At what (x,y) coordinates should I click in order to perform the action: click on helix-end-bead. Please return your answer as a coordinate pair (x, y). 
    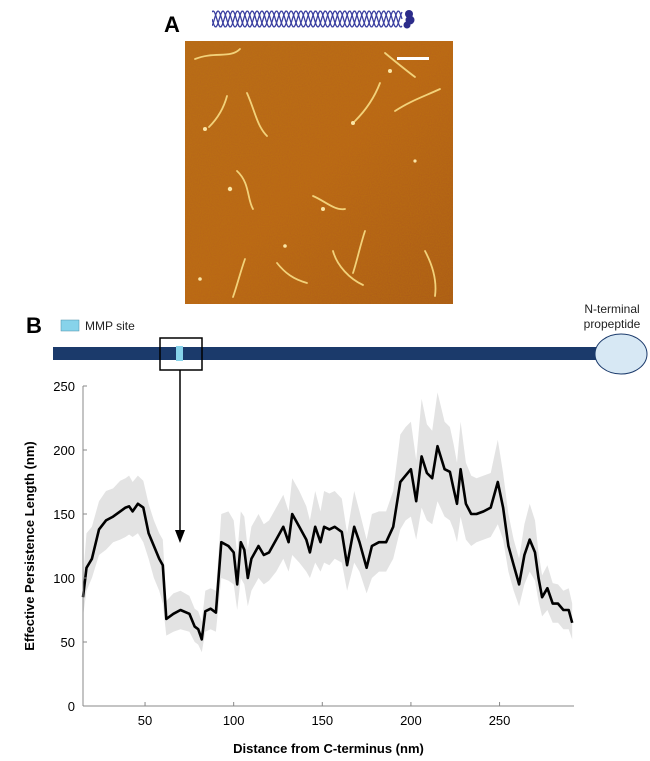
    Looking at the image, I should click on (407, 25).